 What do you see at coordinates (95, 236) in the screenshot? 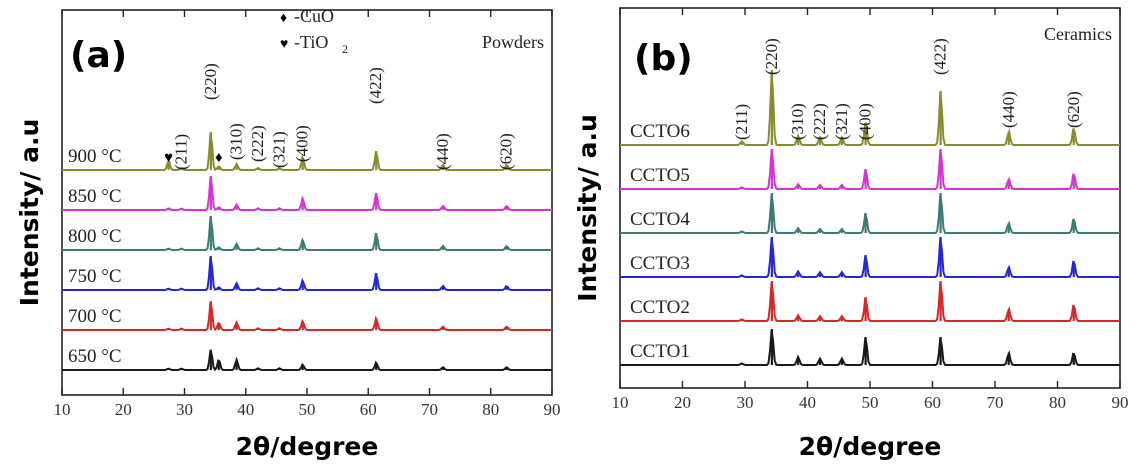
I see `series-label: 800 °C` at bounding box center [95, 236].